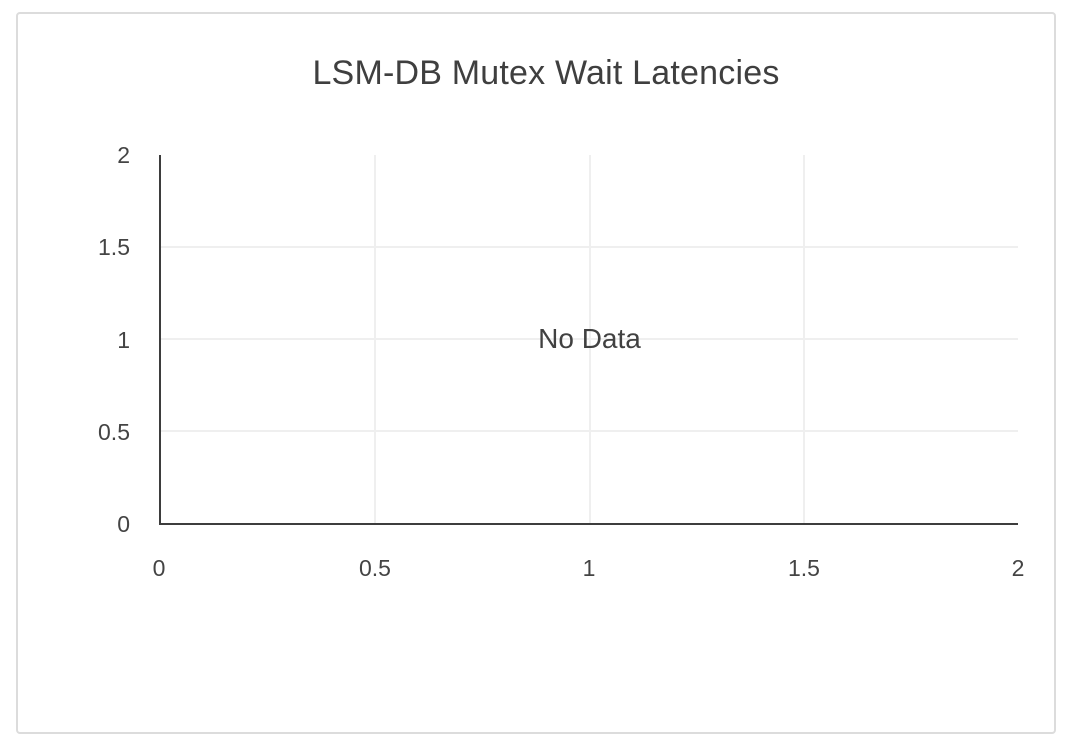 Image resolution: width=1072 pixels, height=746 pixels. I want to click on gridline-horizontal-1.5, so click(589, 247).